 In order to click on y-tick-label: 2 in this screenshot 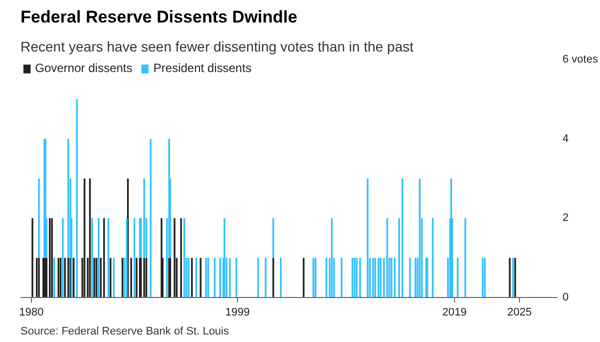, I will do `click(565, 218)`.